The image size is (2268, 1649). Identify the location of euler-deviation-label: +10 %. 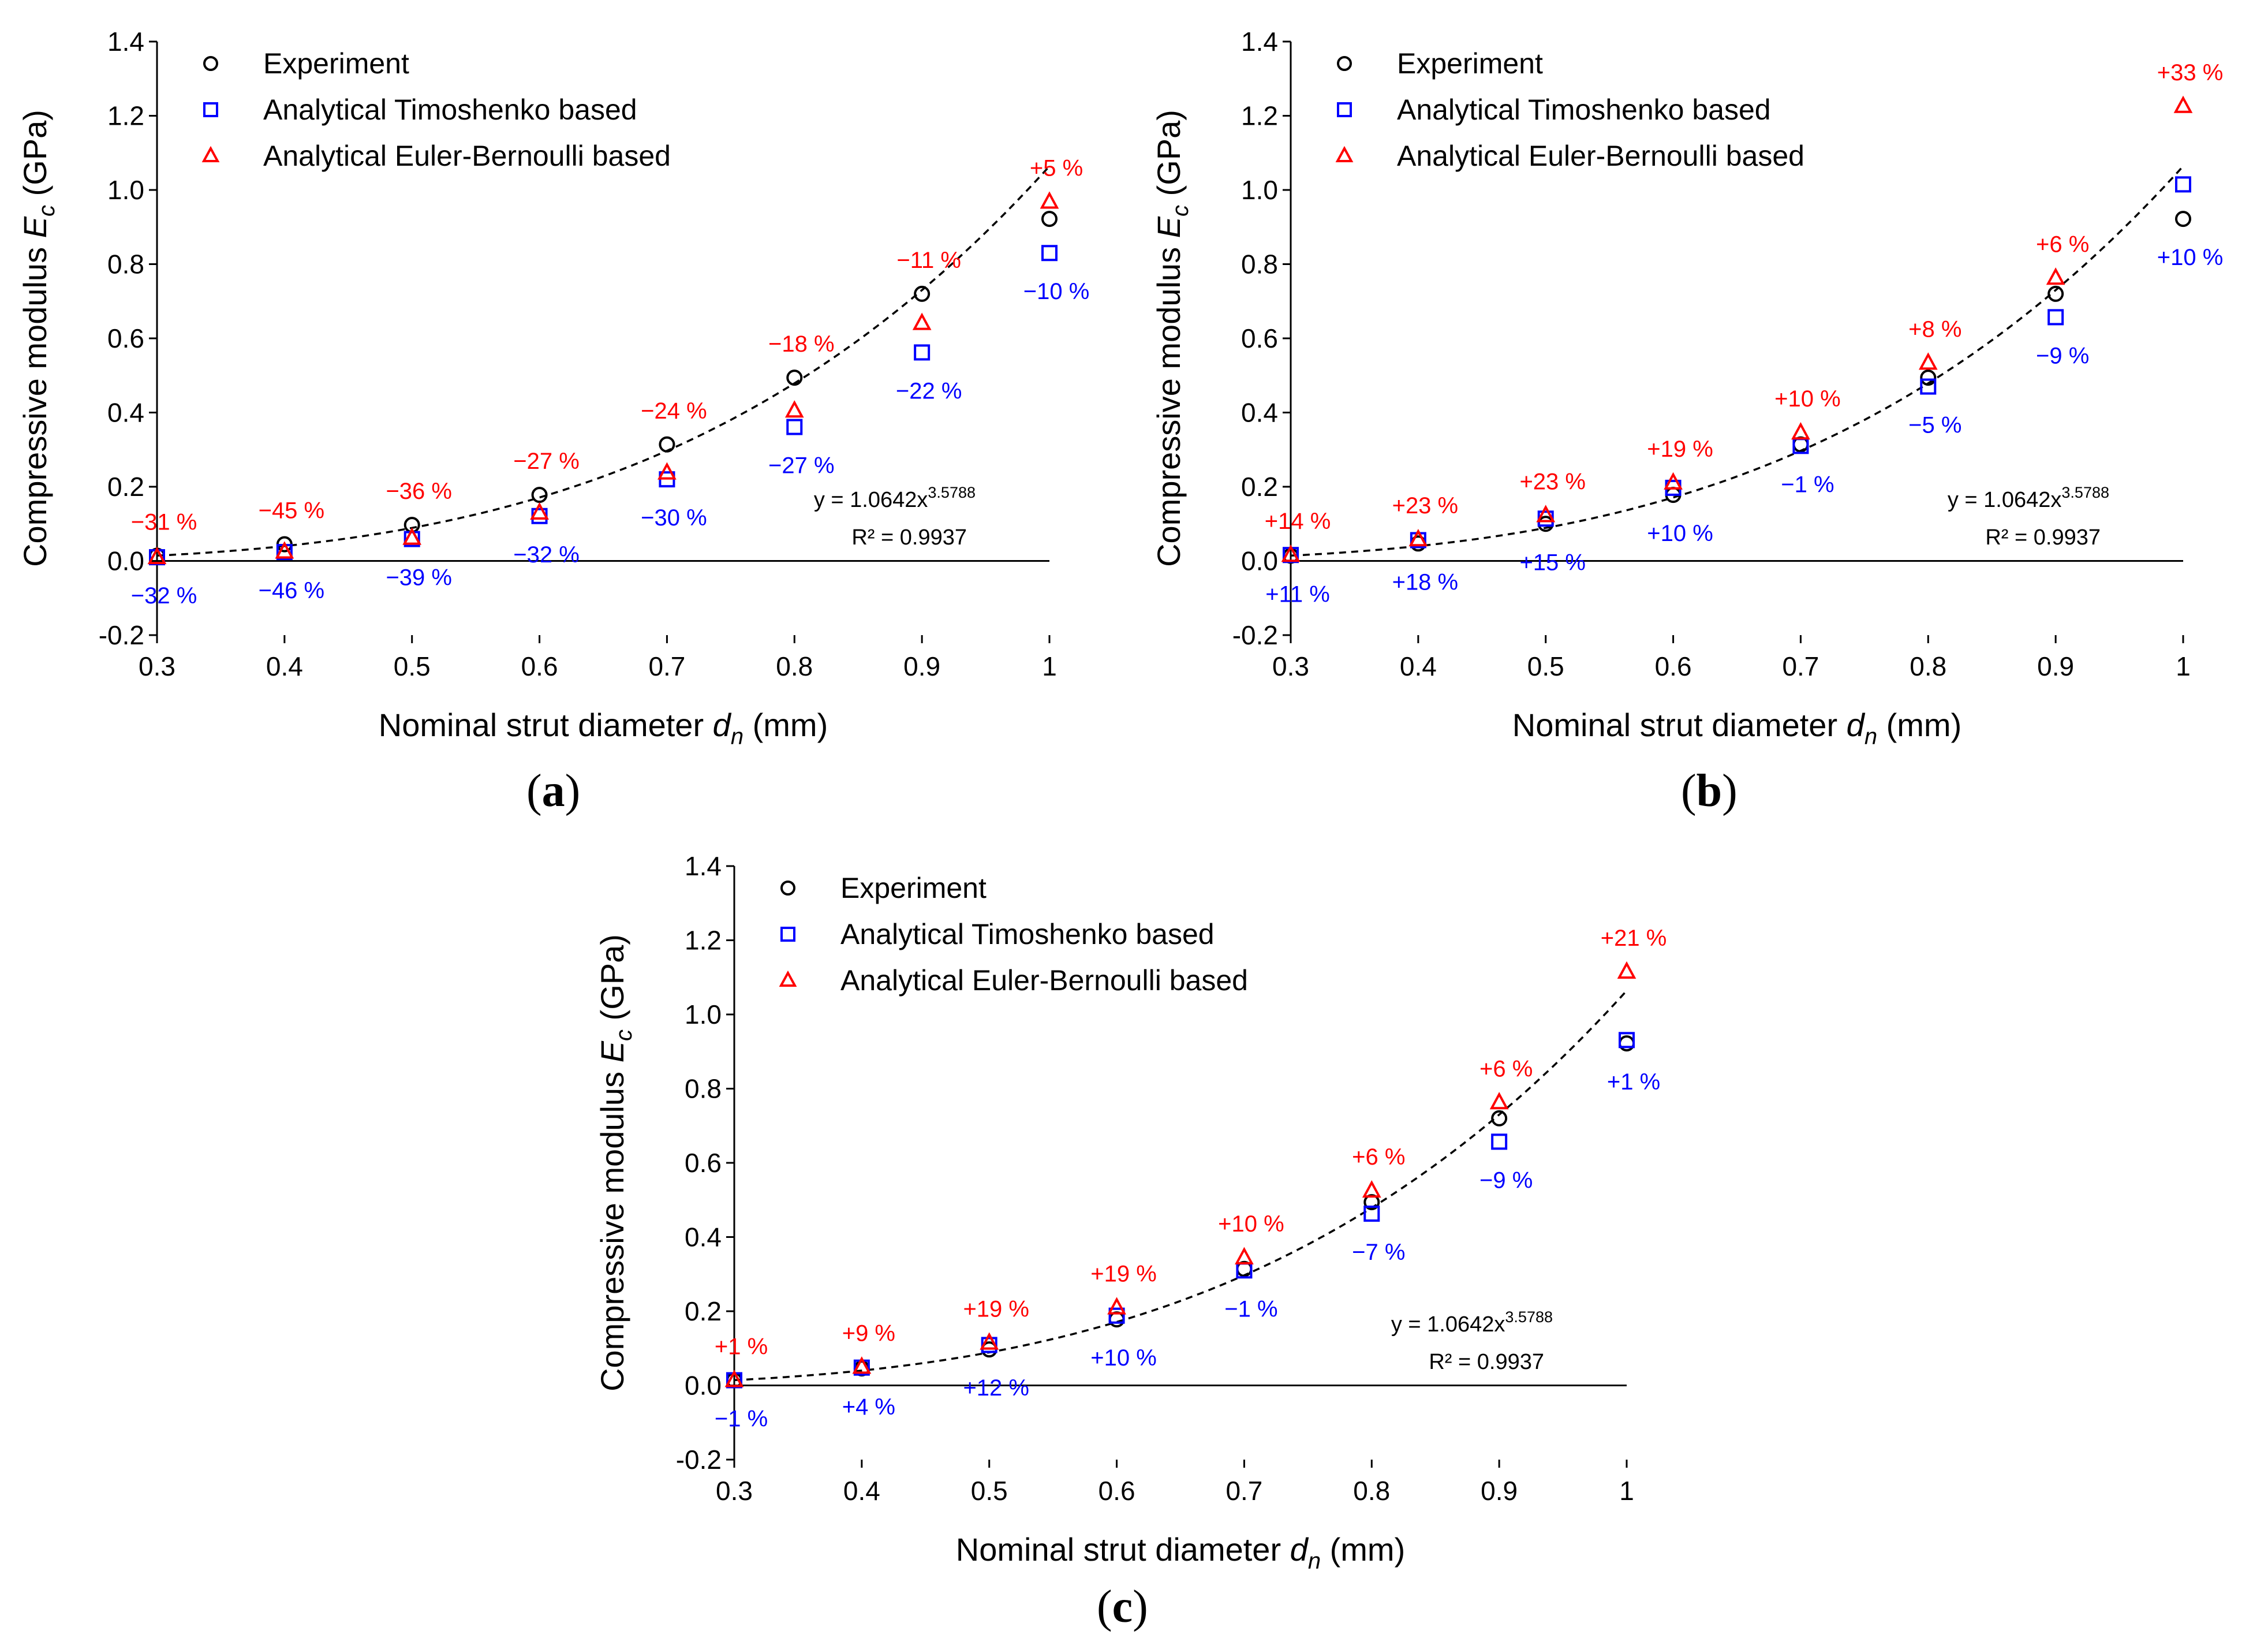
(1807, 399).